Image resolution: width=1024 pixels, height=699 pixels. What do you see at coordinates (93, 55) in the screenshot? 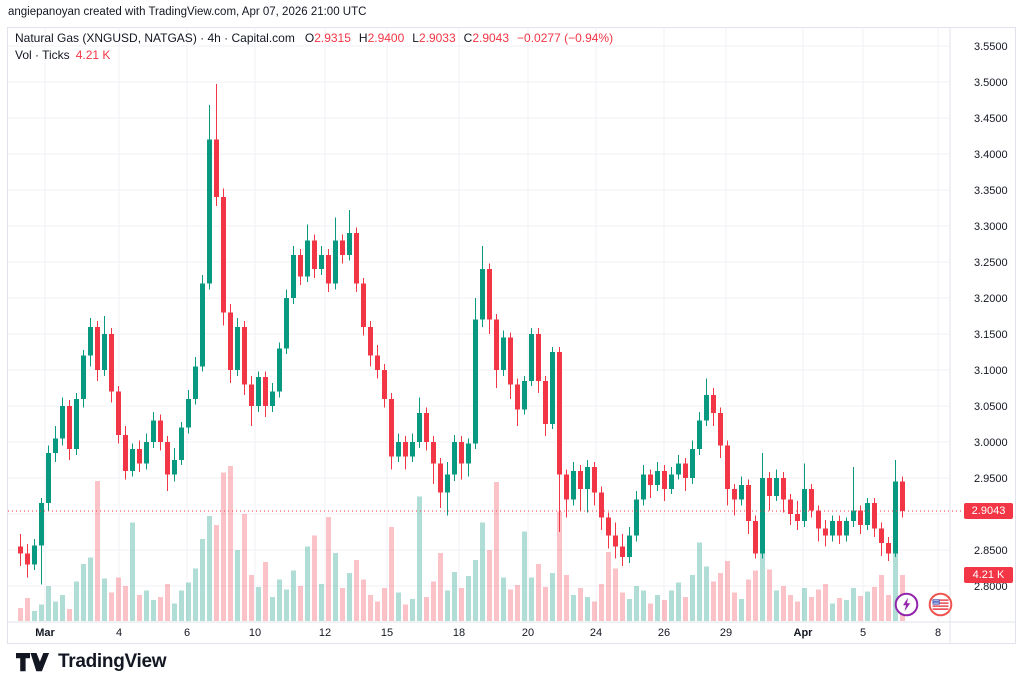
I see `volume-value: 4.21 K` at bounding box center [93, 55].